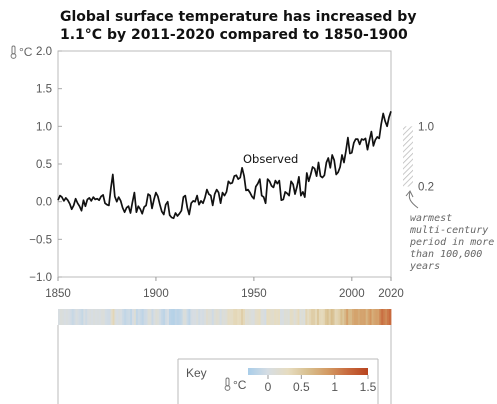 The image size is (497, 404). What do you see at coordinates (352, 294) in the screenshot?
I see `x-tick-label: 2000` at bounding box center [352, 294].